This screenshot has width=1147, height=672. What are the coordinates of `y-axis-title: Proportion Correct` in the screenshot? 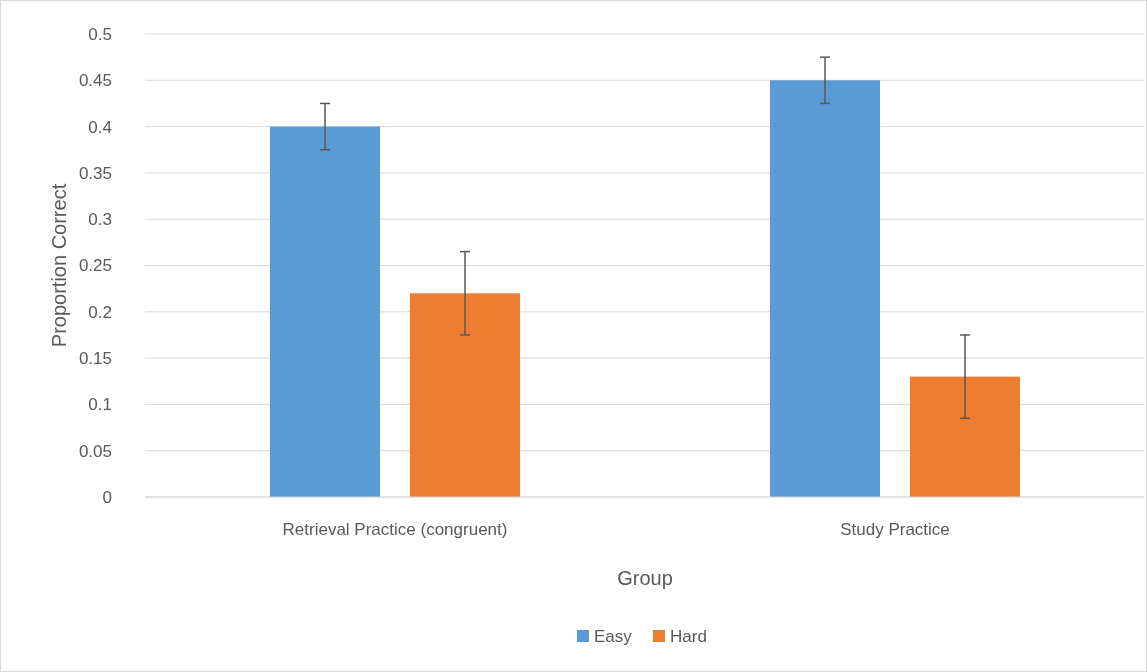 It's located at (59, 265).